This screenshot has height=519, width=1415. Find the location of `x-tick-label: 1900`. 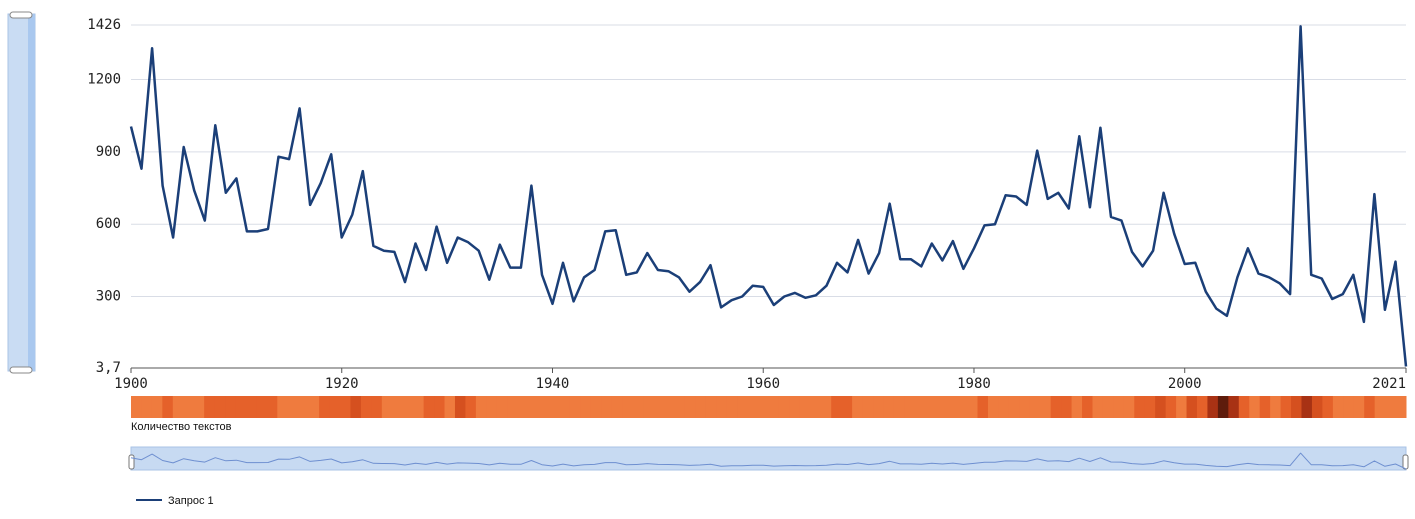

x-tick-label: 1900 is located at coordinates (131, 384).